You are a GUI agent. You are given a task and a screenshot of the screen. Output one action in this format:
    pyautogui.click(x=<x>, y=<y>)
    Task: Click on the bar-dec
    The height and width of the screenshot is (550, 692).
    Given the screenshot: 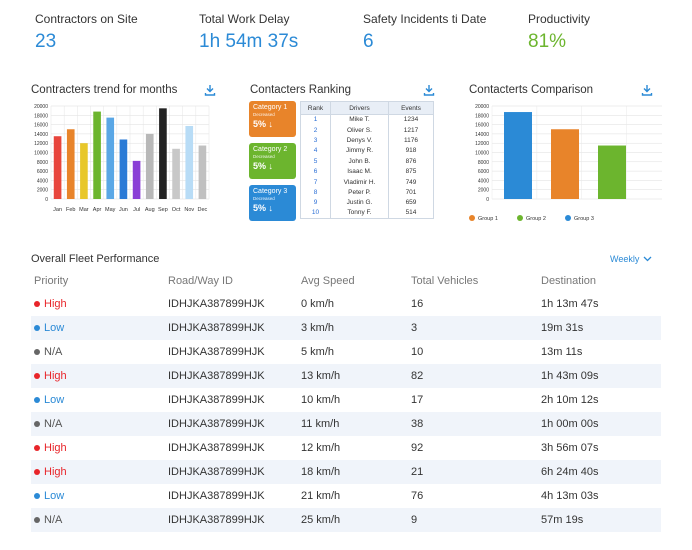 What is the action you would take?
    pyautogui.click(x=202, y=172)
    